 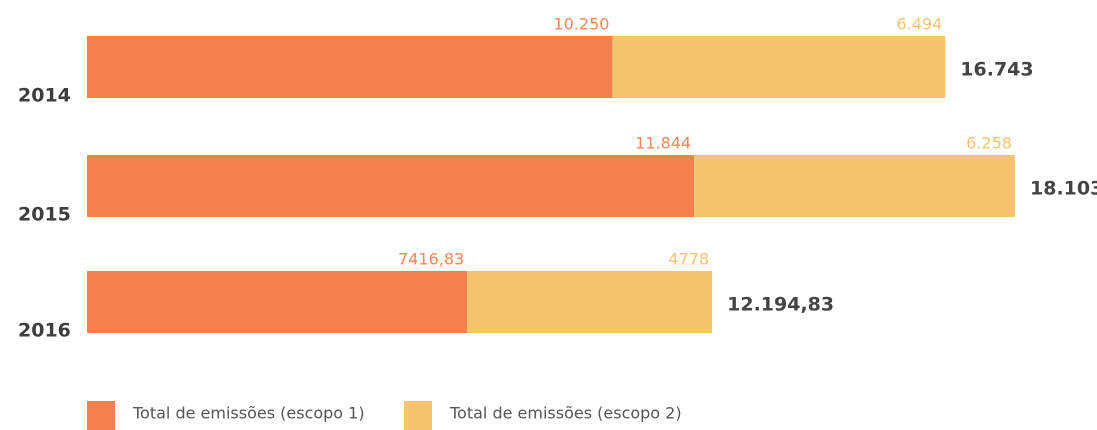 What do you see at coordinates (44, 331) in the screenshot?
I see `y-tick-label: 2016` at bounding box center [44, 331].